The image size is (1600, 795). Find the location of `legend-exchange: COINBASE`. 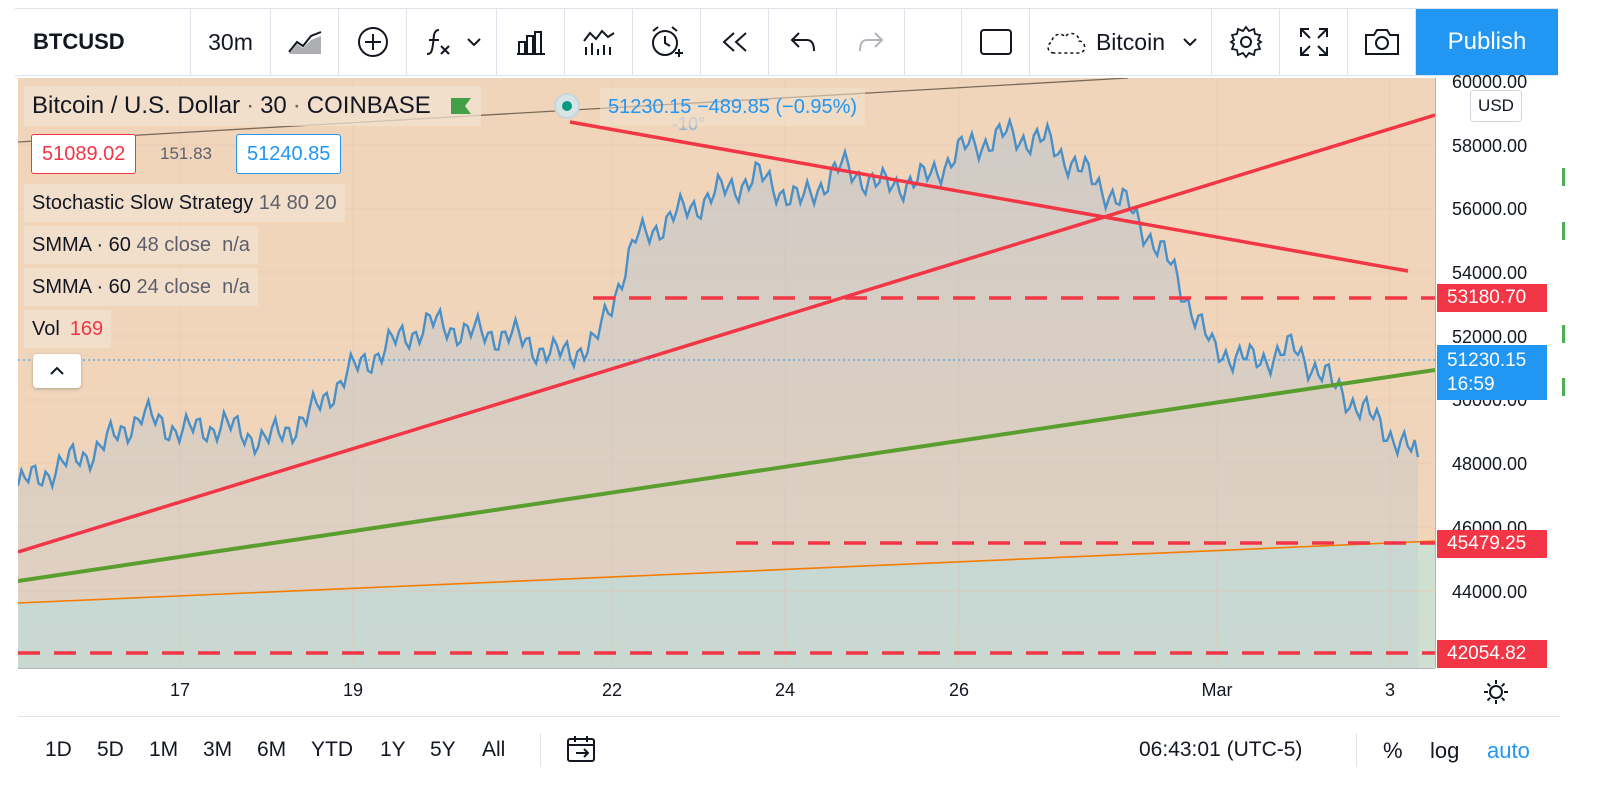

legend-exchange: COINBASE is located at coordinates (368, 105).